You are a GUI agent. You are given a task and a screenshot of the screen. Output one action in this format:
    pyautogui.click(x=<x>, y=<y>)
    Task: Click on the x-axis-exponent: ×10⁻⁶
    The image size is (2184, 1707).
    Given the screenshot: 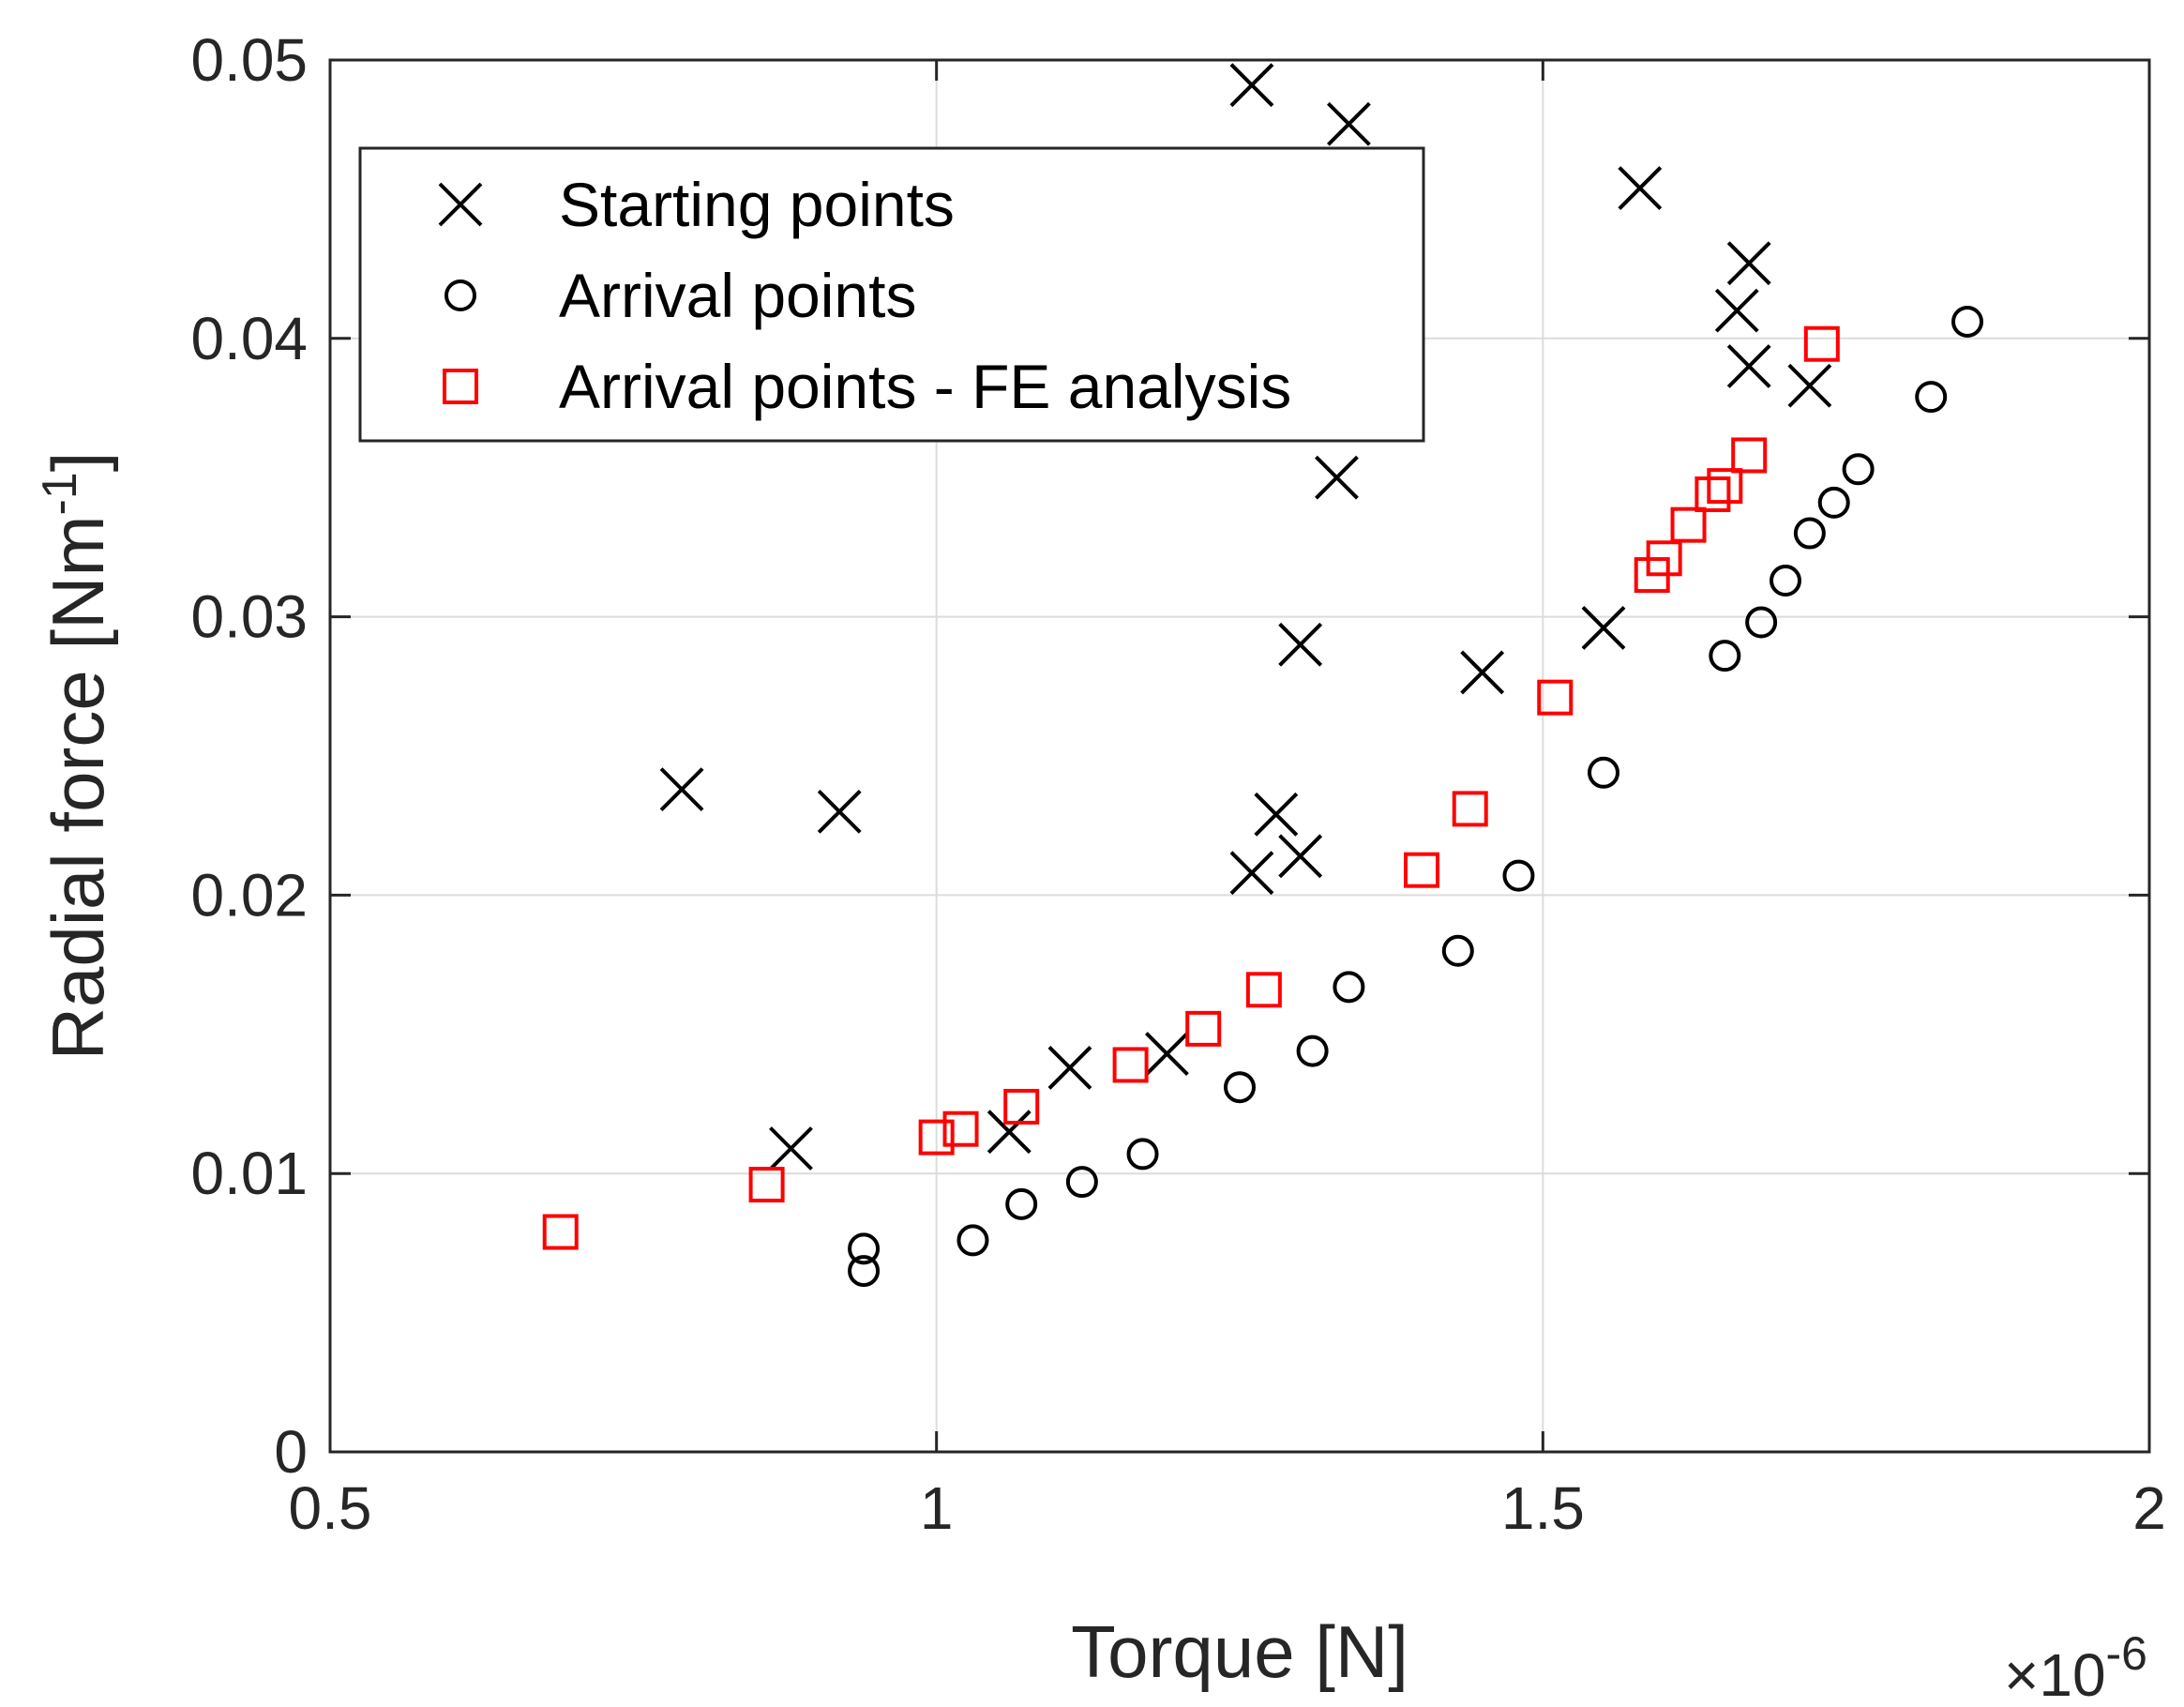 What is the action you would take?
    pyautogui.click(x=2075, y=1667)
    